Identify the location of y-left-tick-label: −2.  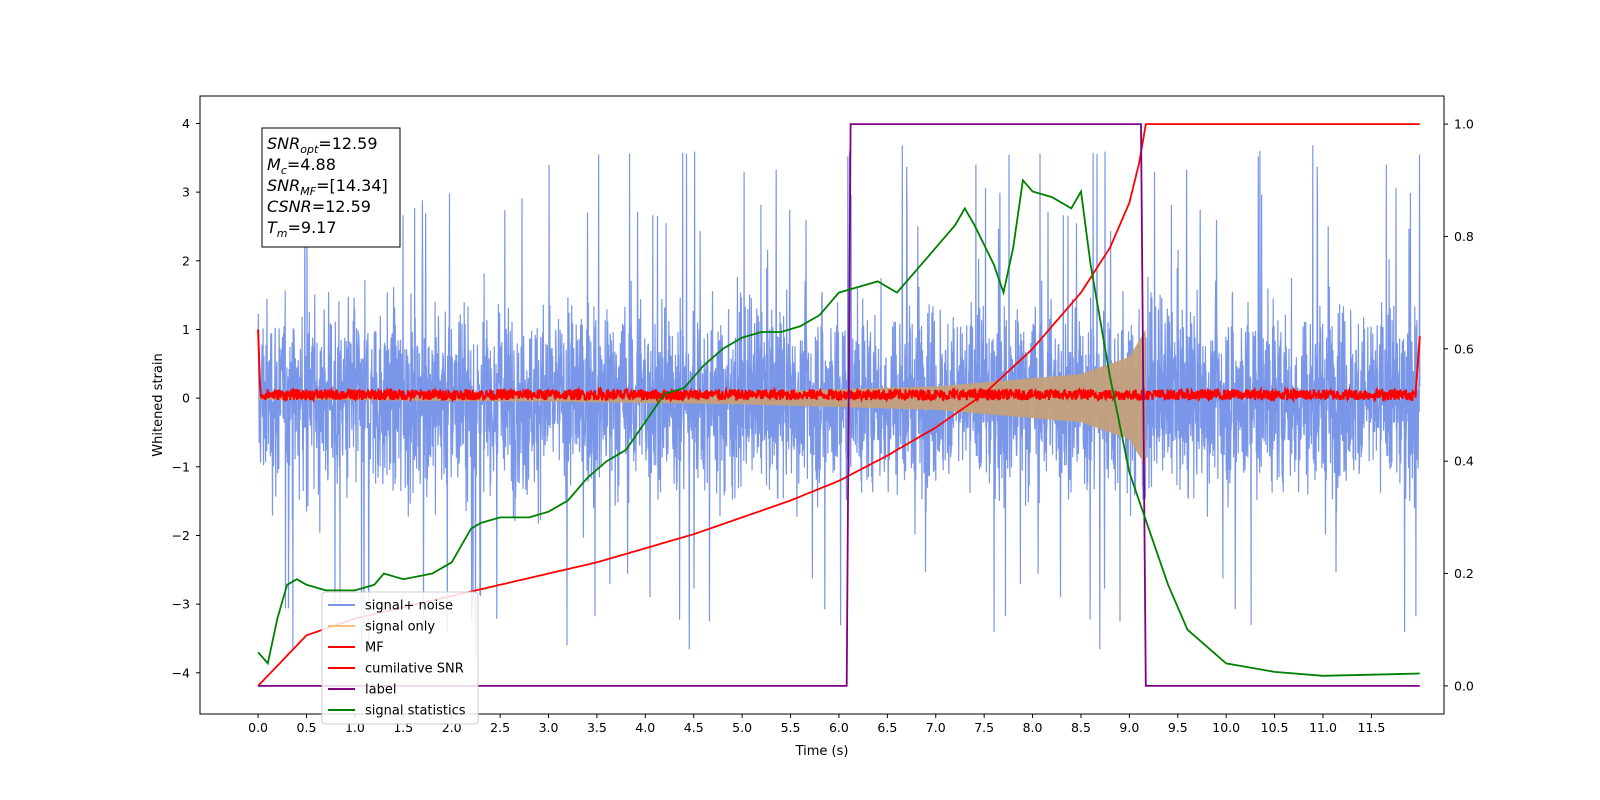
(181, 535).